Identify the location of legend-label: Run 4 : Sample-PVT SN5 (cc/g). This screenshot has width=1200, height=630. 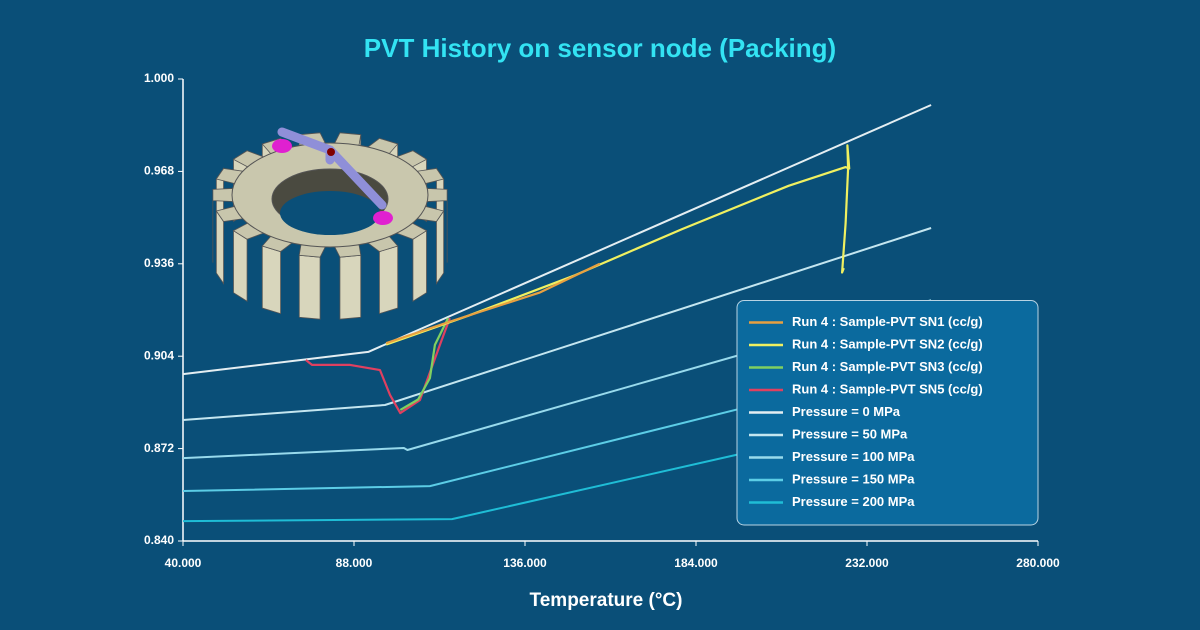
(887, 388).